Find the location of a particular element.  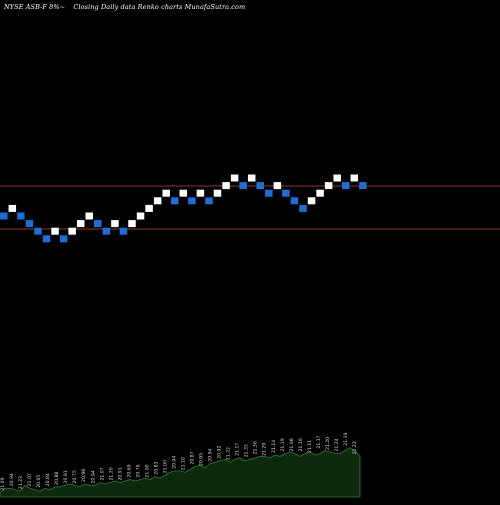

volume-label: 21.33 is located at coordinates (247, 450).